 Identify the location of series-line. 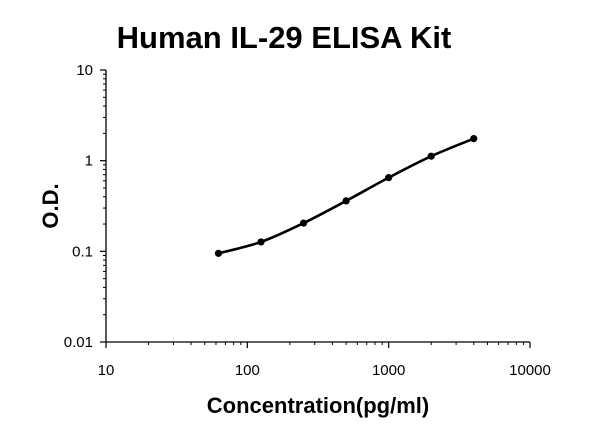
(346, 196).